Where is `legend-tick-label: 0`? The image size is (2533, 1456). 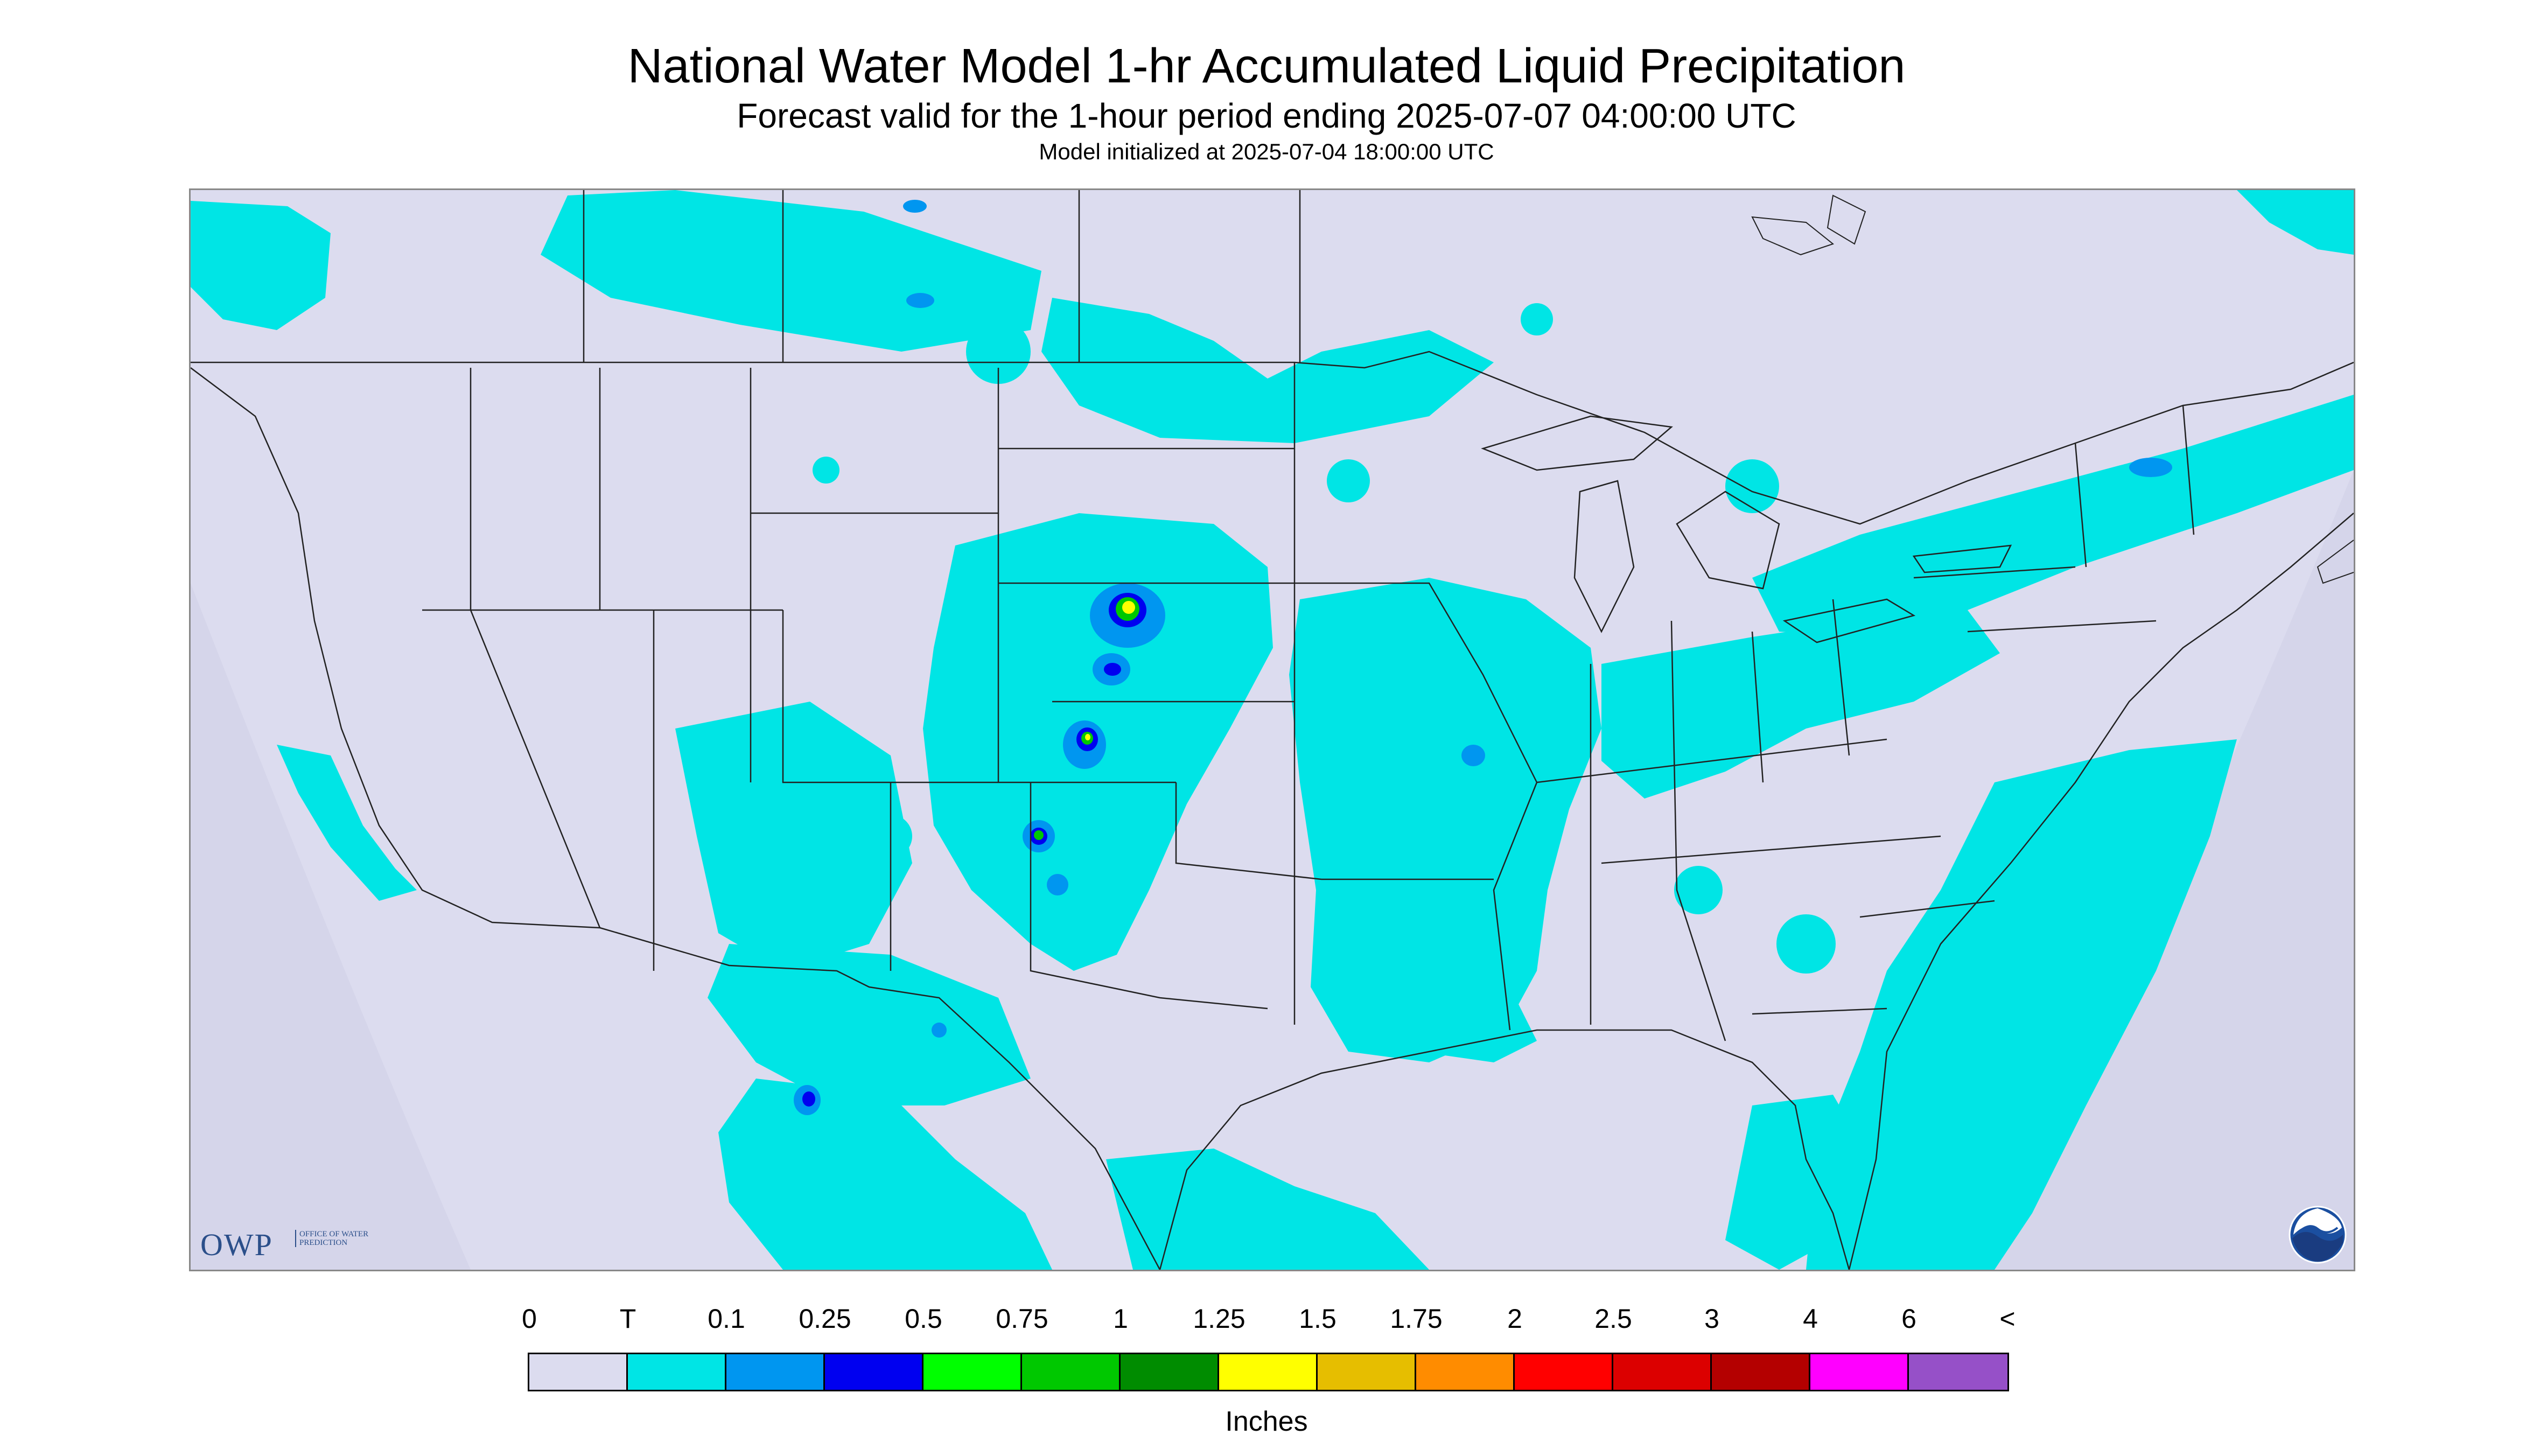 legend-tick-label: 0 is located at coordinates (529, 1319).